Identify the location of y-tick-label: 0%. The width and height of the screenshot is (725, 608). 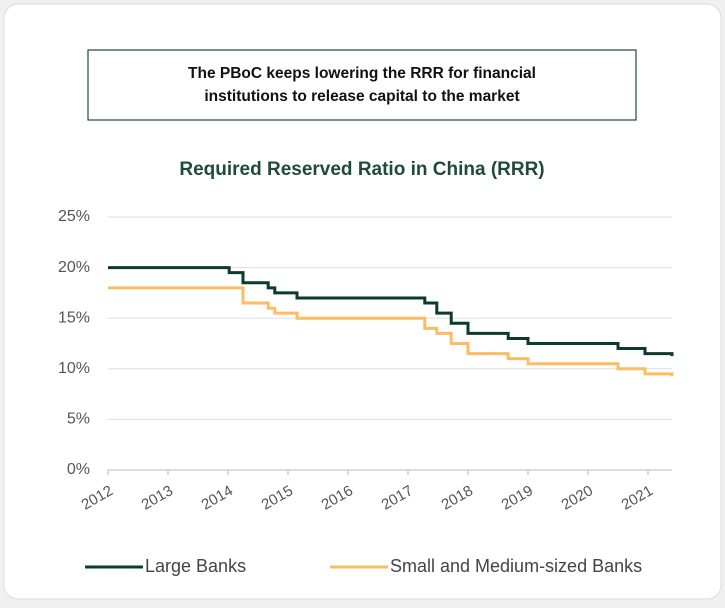
(78, 469).